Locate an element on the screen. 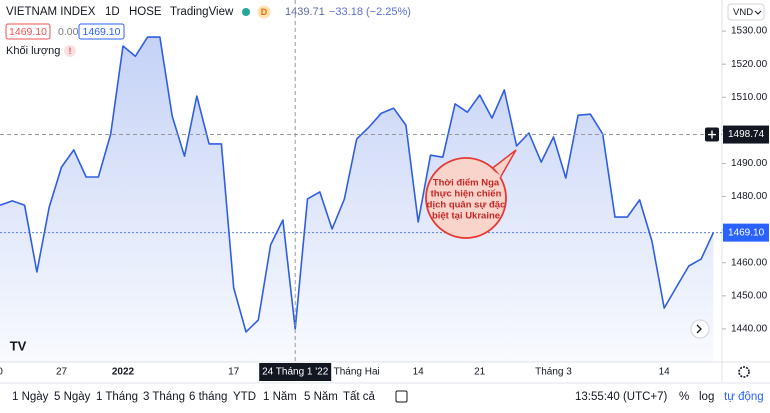 This screenshot has width=770, height=413. source: TradingView is located at coordinates (202, 12).